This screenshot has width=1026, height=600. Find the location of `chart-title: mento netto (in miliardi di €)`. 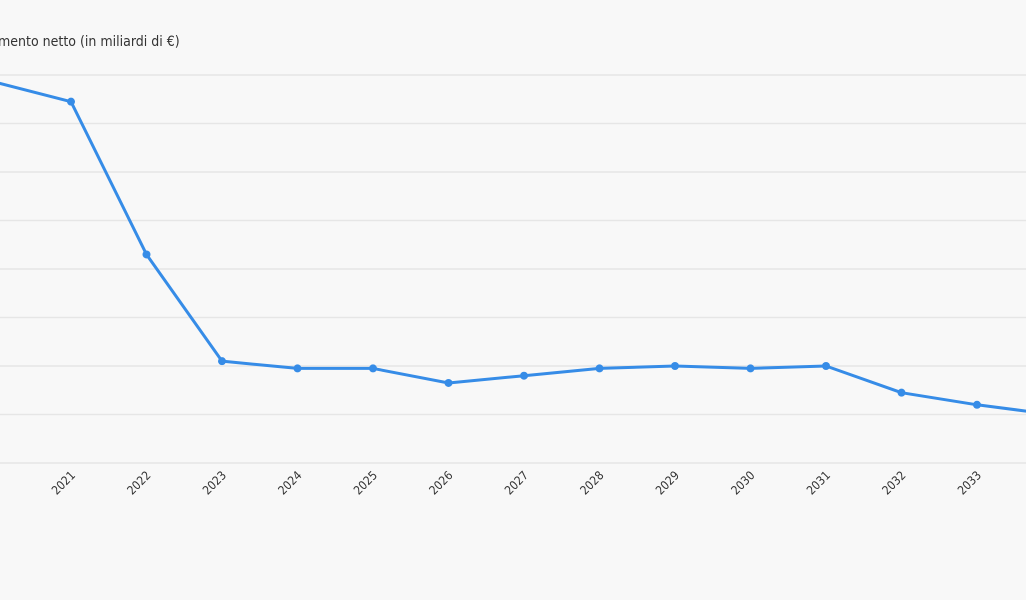

chart-title: mento netto (in miliardi di €) is located at coordinates (90, 42).